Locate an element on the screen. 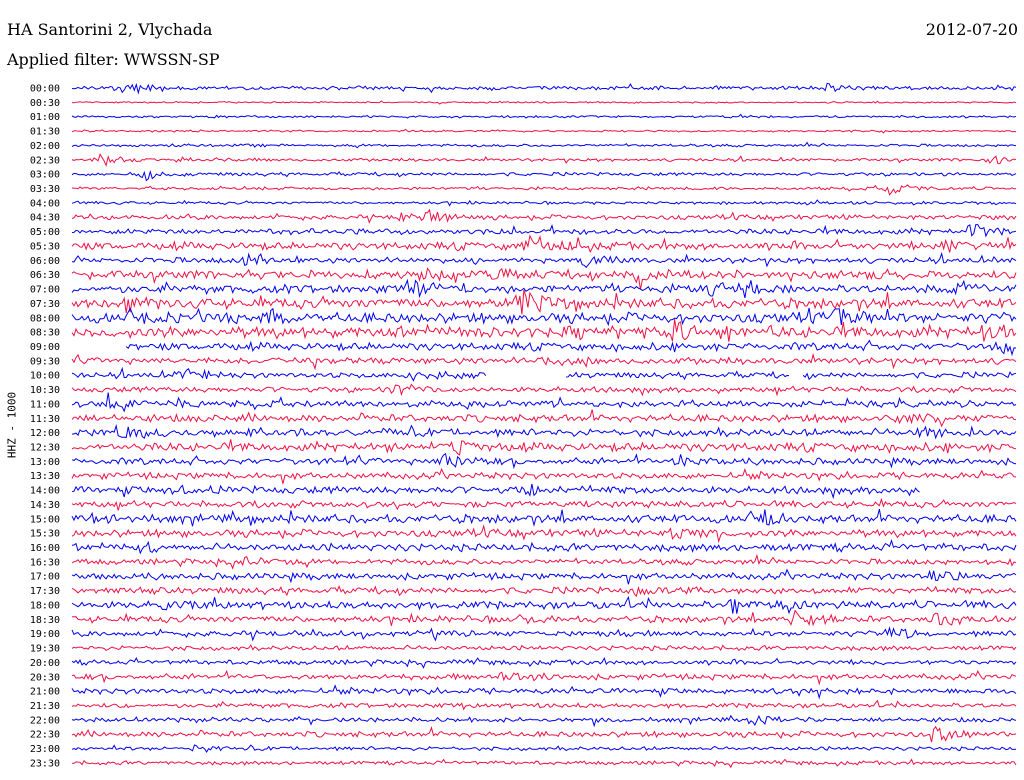  trace-time-label: 13:30 is located at coordinates (45, 476).